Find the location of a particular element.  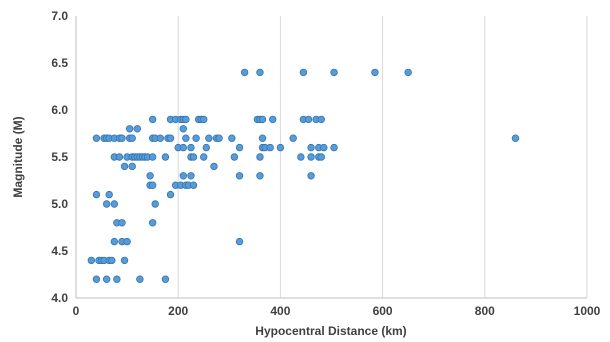

x-tick-label: 0 is located at coordinates (76, 311).